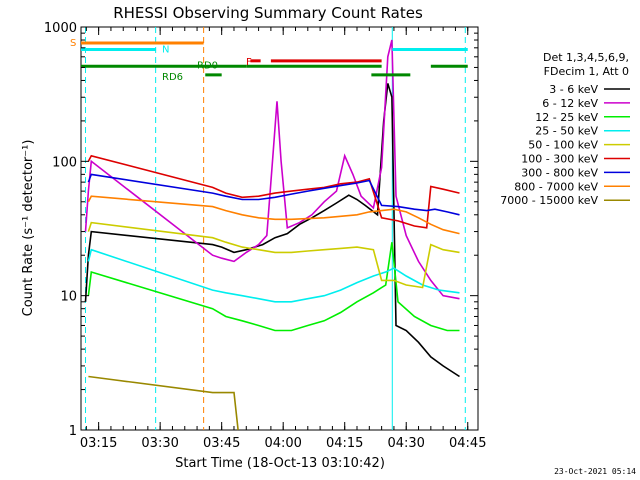  What do you see at coordinates (467, 443) in the screenshot?
I see `x-tick-label-6: 04:45` at bounding box center [467, 443].